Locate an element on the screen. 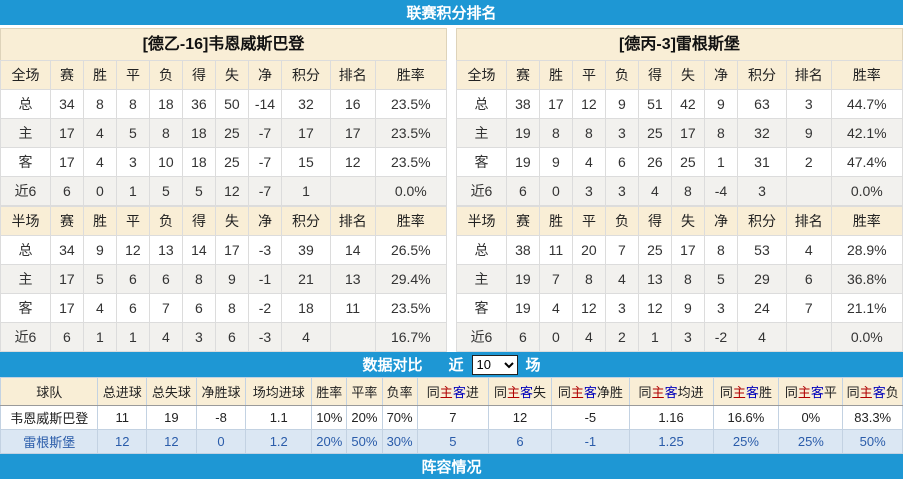 Image resolution: width=903 pixels, height=479 pixels. rank-cell: 13 is located at coordinates (352, 279).